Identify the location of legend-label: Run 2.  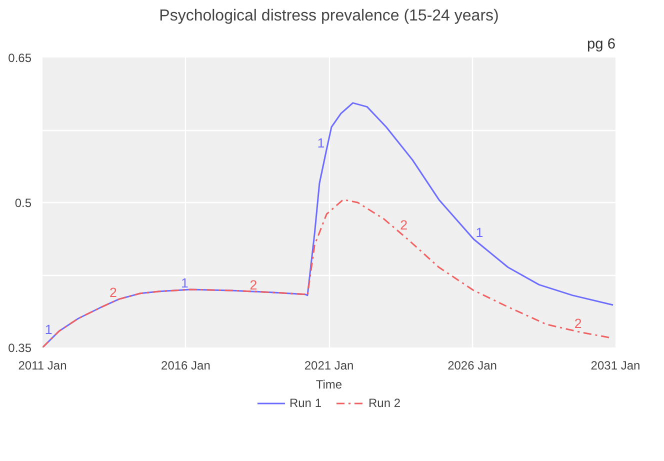
(384, 403).